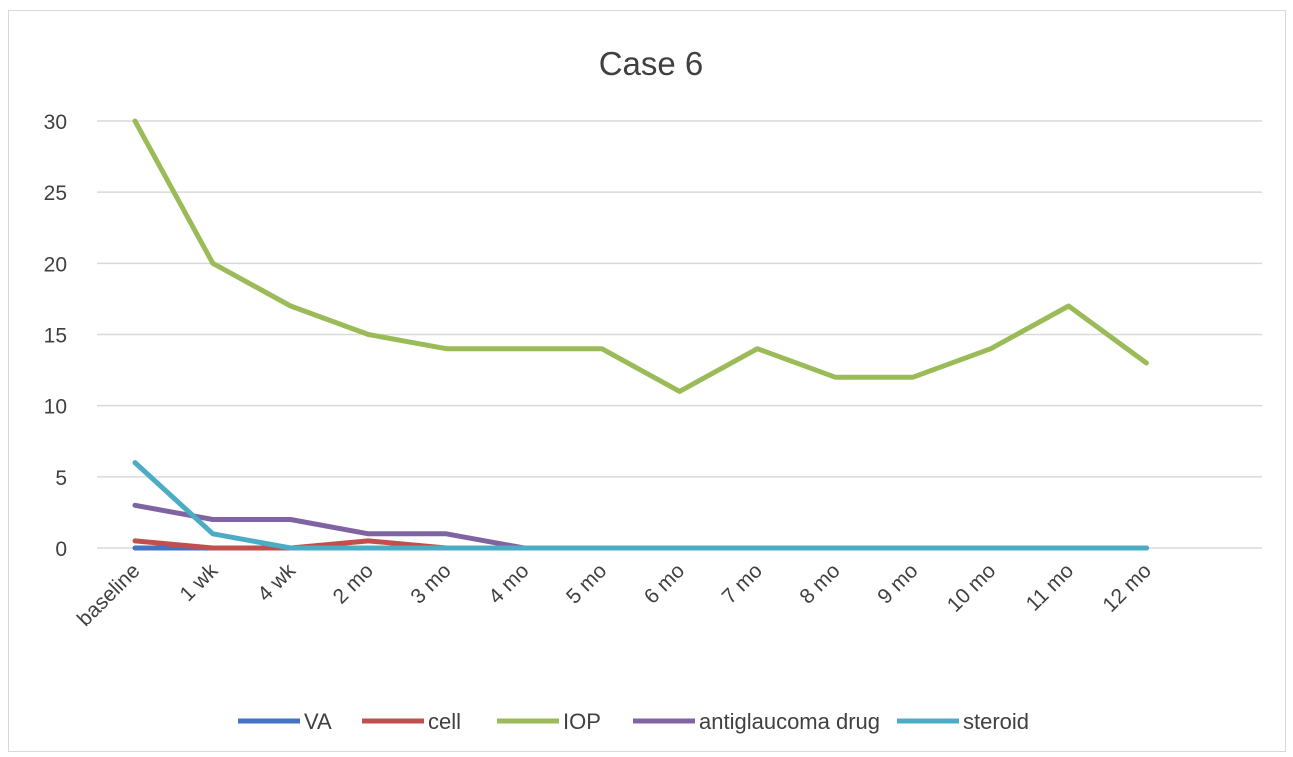 Image resolution: width=1293 pixels, height=757 pixels. What do you see at coordinates (633, 721) in the screenshot?
I see `legend: VA cell IOP antiglaucoma drug steroid` at bounding box center [633, 721].